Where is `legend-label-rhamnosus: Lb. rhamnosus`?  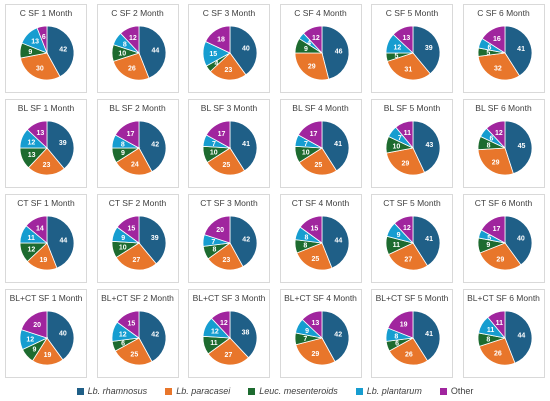
legend-label-rhamnosus: Lb. rhamnosus is located at coordinates (117, 391).